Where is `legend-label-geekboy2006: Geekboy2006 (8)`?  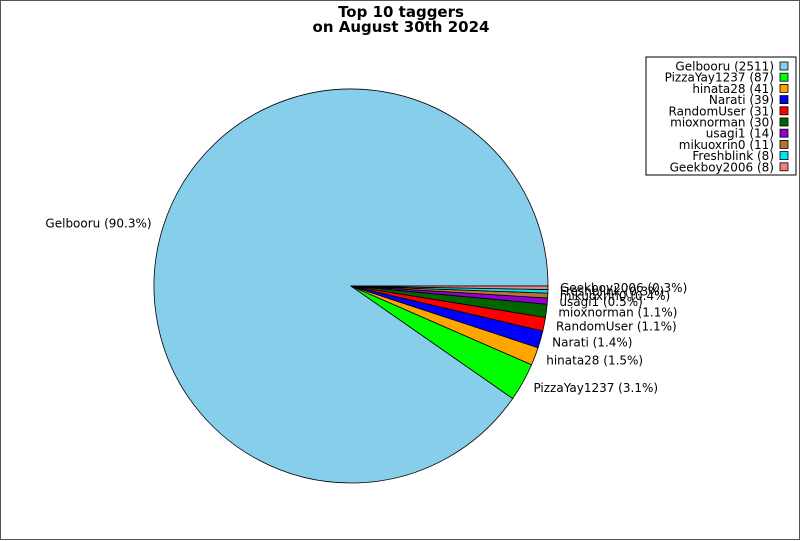 legend-label-geekboy2006: Geekboy2006 (8) is located at coordinates (722, 167).